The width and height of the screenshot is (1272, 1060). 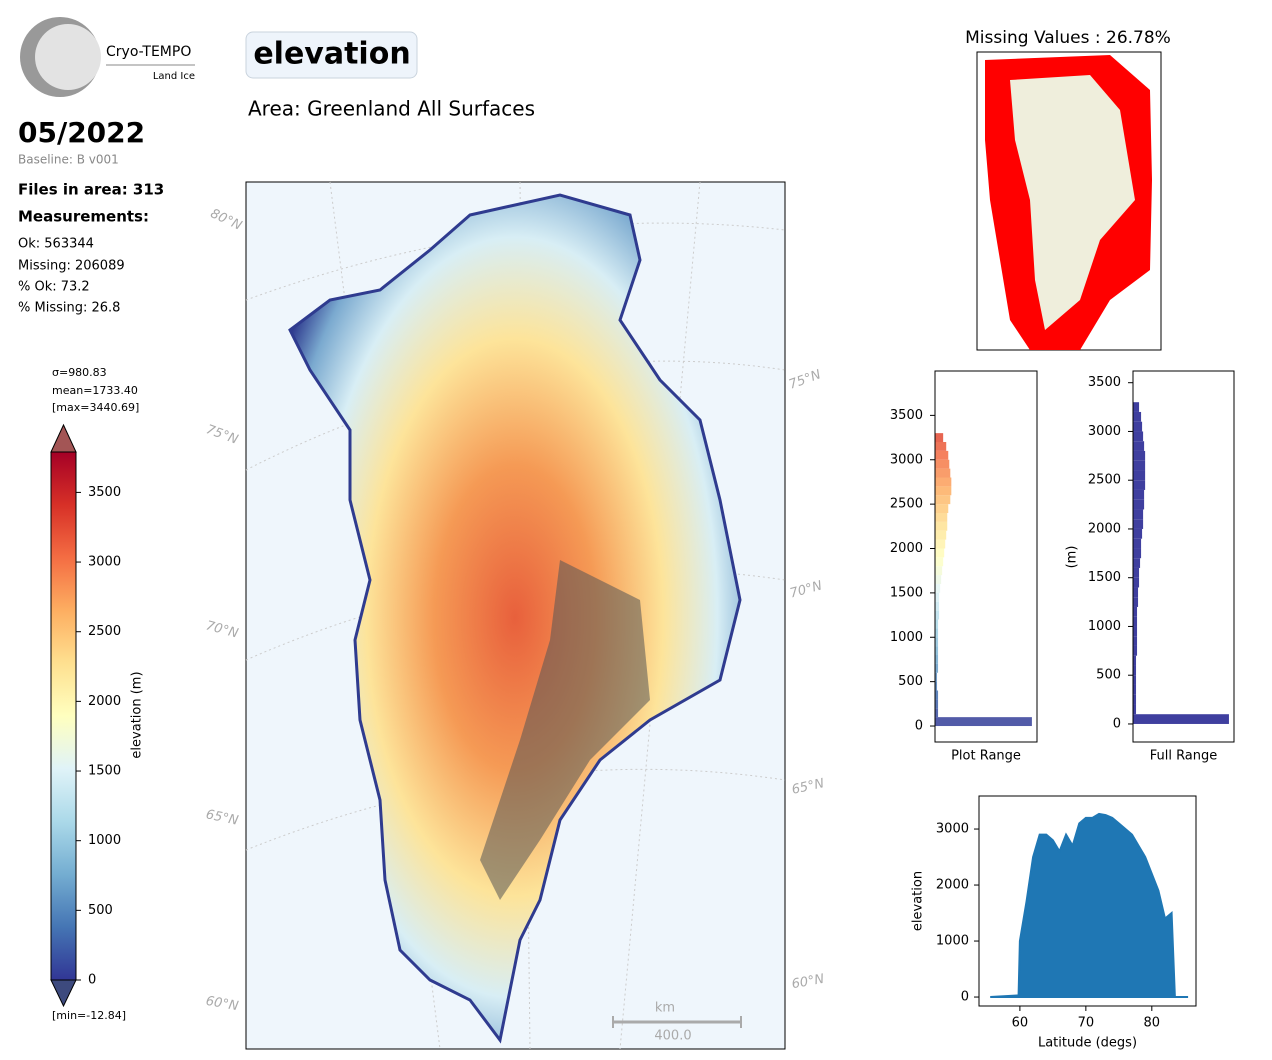 What do you see at coordinates (71, 266) in the screenshot?
I see `stat: Missing: 206089` at bounding box center [71, 266].